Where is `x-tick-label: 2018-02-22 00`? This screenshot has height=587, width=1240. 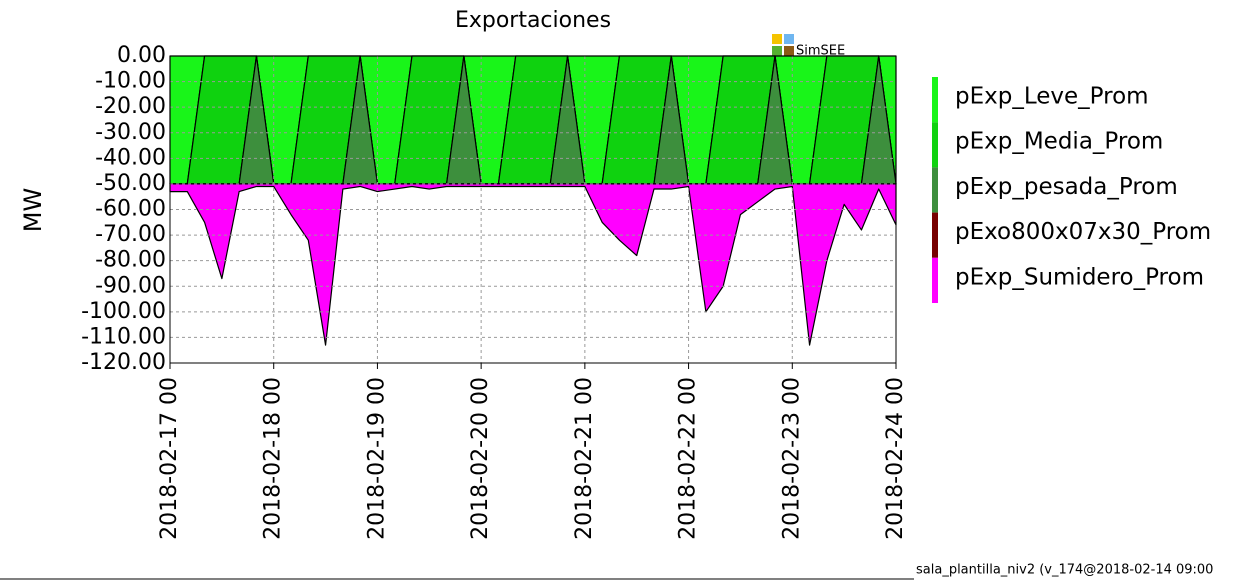
x-tick-label: 2018-02-22 00 is located at coordinates (688, 458).